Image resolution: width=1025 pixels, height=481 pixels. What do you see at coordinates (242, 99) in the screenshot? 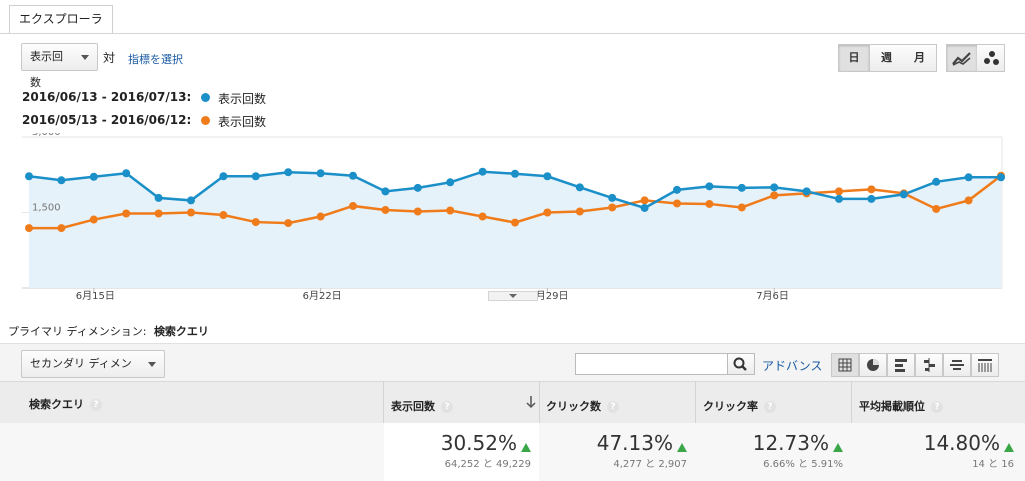
I see `legend-metric-current: 表示回数` at bounding box center [242, 99].